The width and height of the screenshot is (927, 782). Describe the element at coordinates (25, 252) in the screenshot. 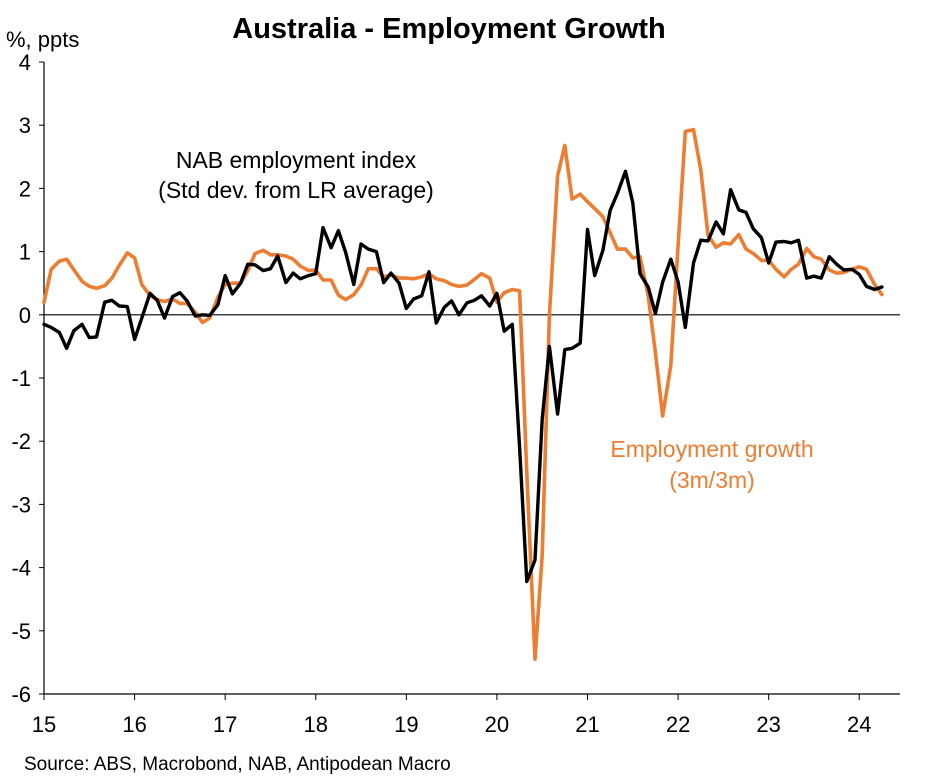

I see `y-tick-label: 1` at that location.